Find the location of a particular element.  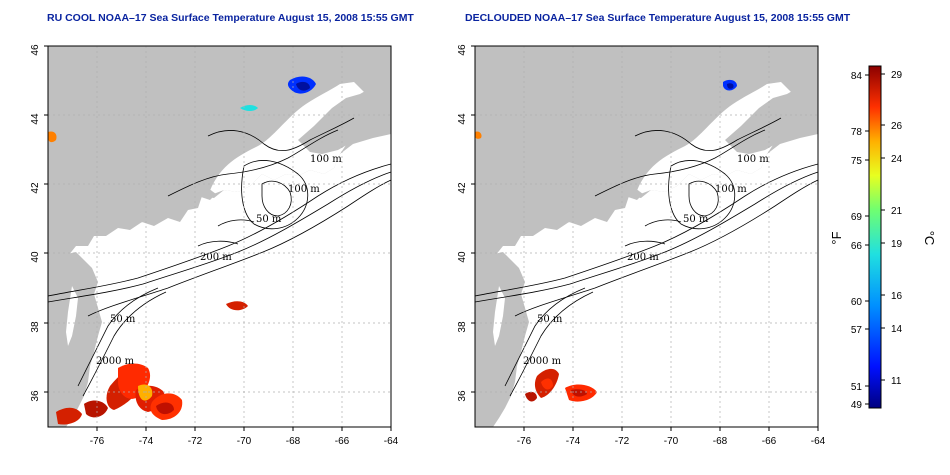

celsius-tick: 24 is located at coordinates (897, 159).